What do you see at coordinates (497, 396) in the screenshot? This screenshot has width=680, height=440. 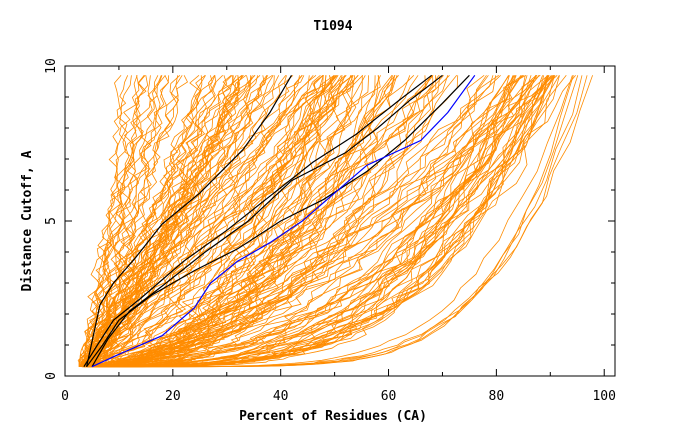 I see `x-tick-label: 80` at bounding box center [497, 396].